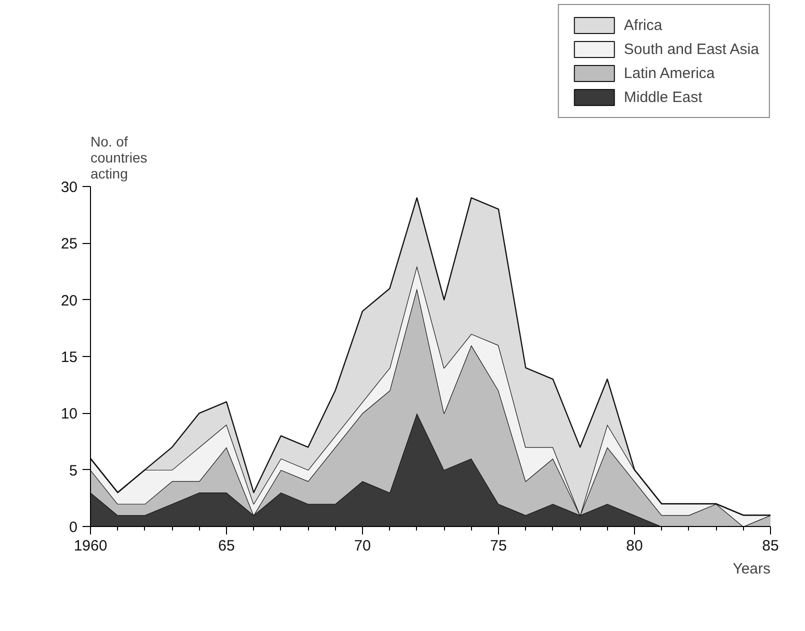  Describe the element at coordinates (643, 25) in the screenshot. I see `legend-label: Africa` at that location.